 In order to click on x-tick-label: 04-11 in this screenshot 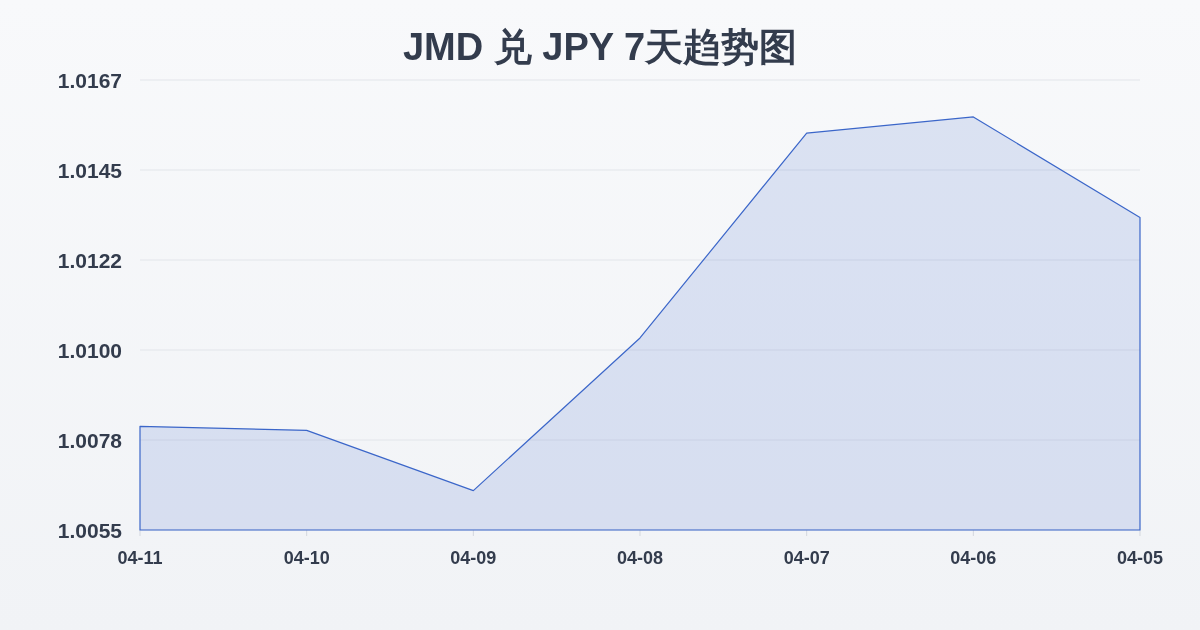, I will do `click(140, 558)`.